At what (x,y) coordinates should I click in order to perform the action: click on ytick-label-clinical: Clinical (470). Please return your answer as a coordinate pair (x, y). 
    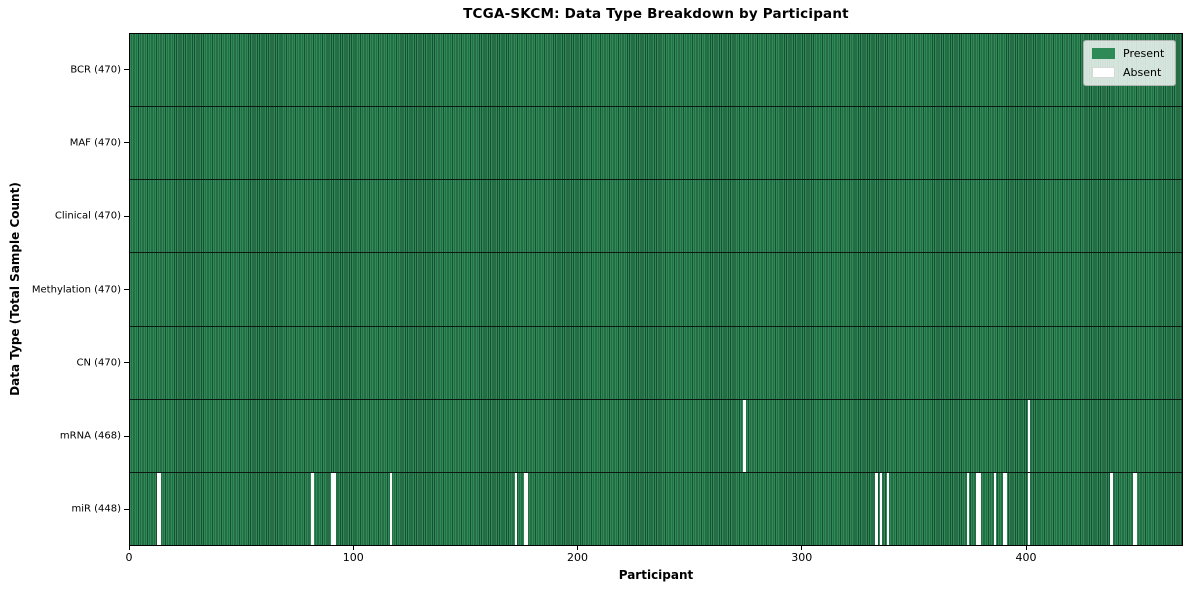
    Looking at the image, I should click on (87, 216).